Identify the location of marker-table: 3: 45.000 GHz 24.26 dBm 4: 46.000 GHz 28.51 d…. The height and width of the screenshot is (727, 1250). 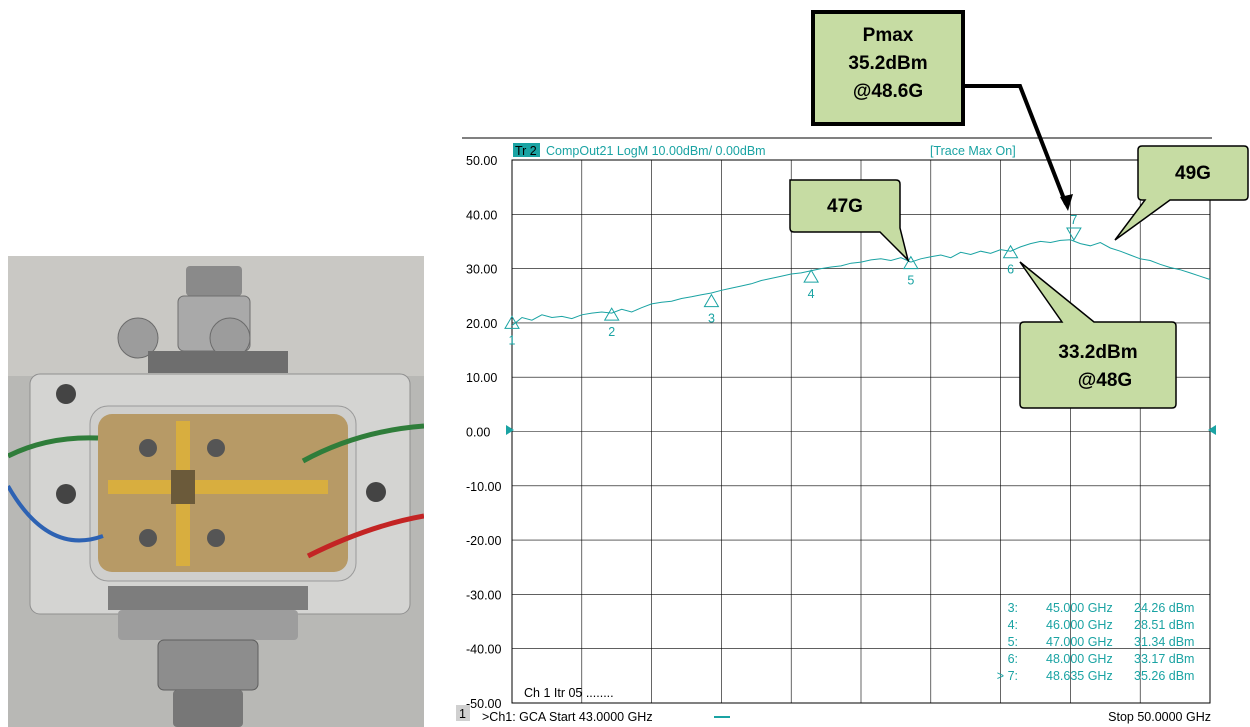
(1096, 642).